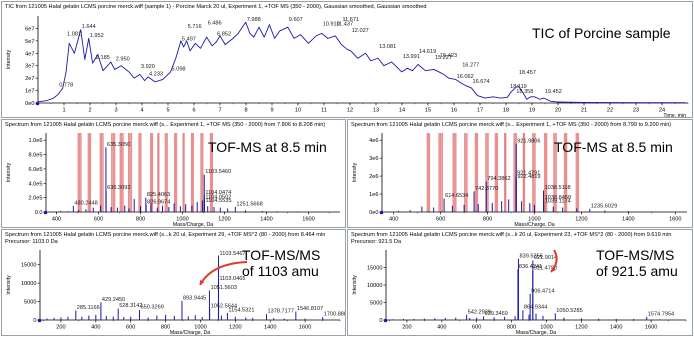 This screenshot has height=337, width=694. Describe the element at coordinates (194, 298) in the screenshot. I see `peak-label: 893.9445` at that location.